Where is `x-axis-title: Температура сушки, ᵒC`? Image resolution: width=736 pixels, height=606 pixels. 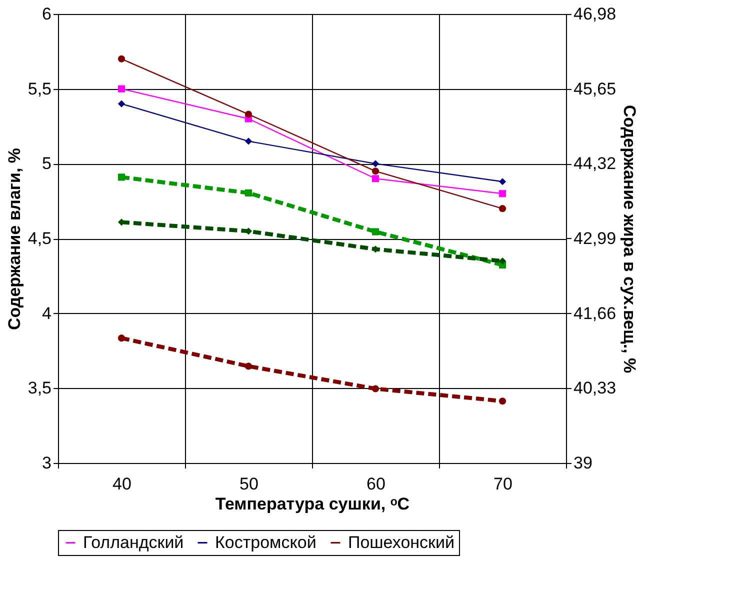
x-axis-title: Температура сушки, ᵒC is located at coordinates (312, 504).